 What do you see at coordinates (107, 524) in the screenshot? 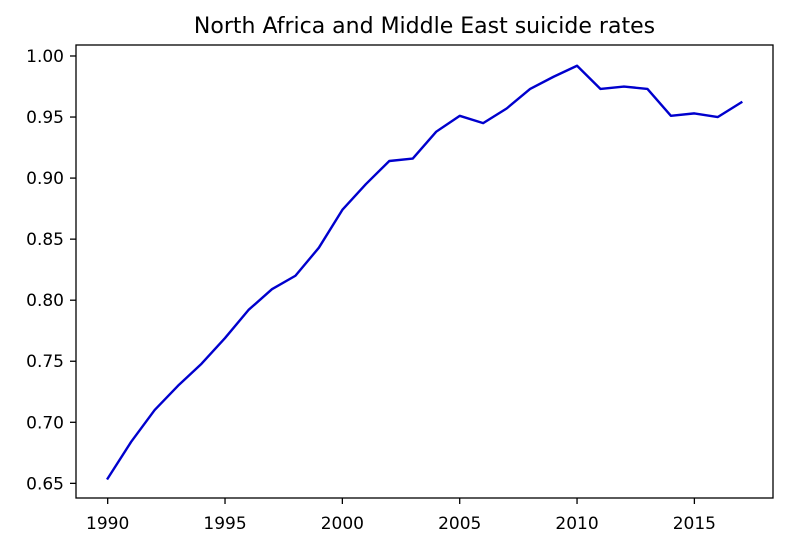
I see `x-tick-label: 1990` at bounding box center [107, 524].